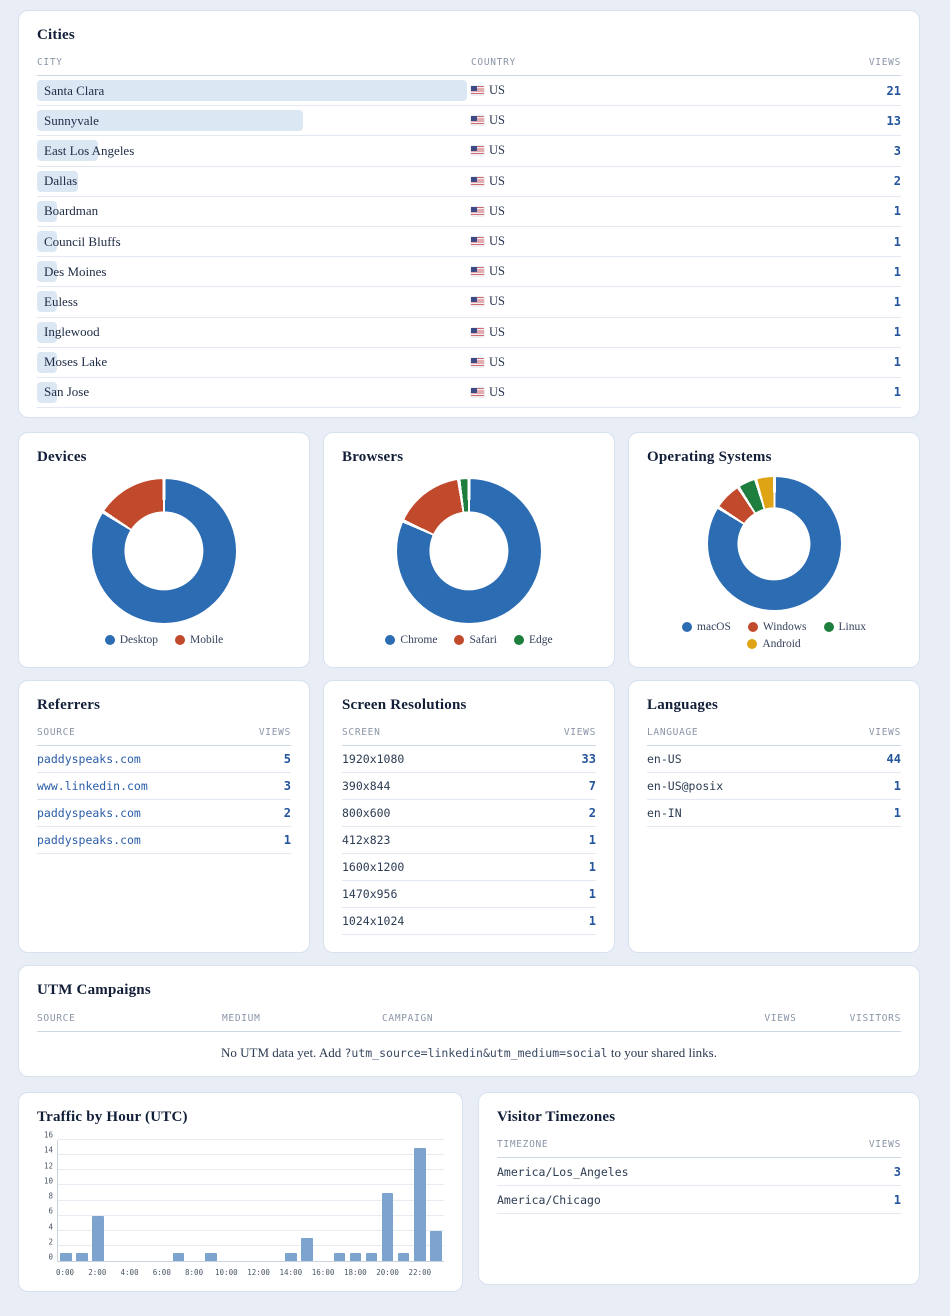 This screenshot has width=950, height=1316. I want to click on views-value: 33, so click(588, 759).